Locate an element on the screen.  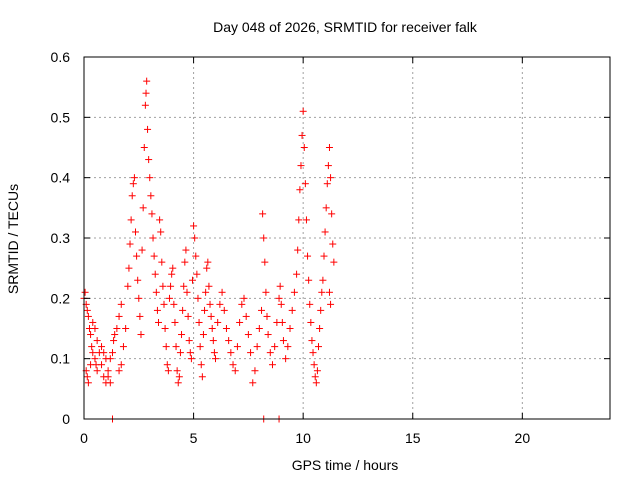
y-axis-label: SRMTID / TECUs is located at coordinates (13, 239).